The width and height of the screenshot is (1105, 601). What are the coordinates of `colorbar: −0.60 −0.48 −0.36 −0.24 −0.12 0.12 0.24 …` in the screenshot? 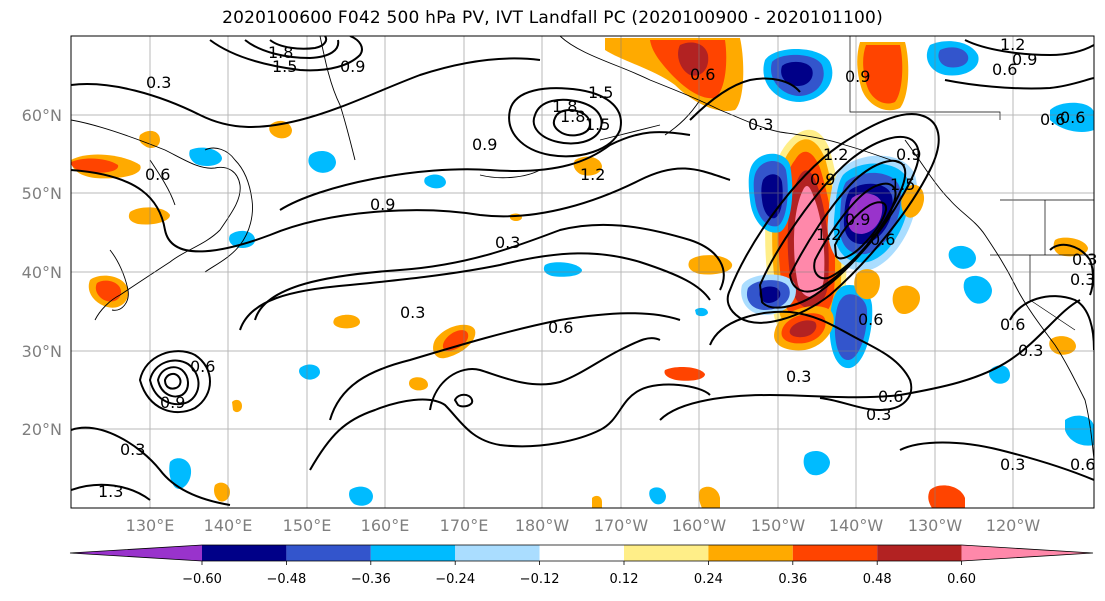 It's located at (581, 565).